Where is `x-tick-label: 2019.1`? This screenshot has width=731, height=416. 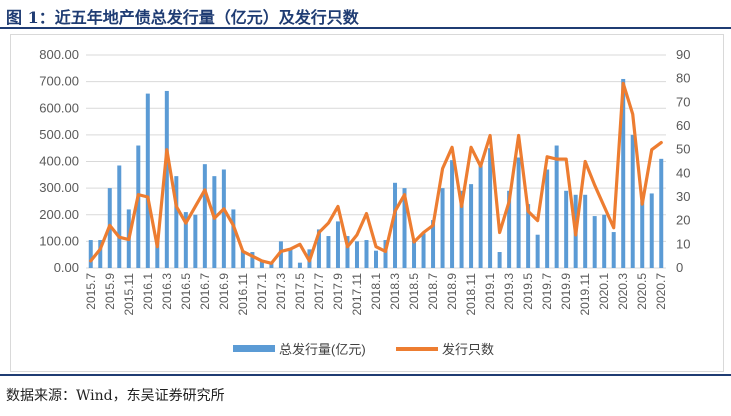 x-tick-label: 2019.1 is located at coordinates (490, 291).